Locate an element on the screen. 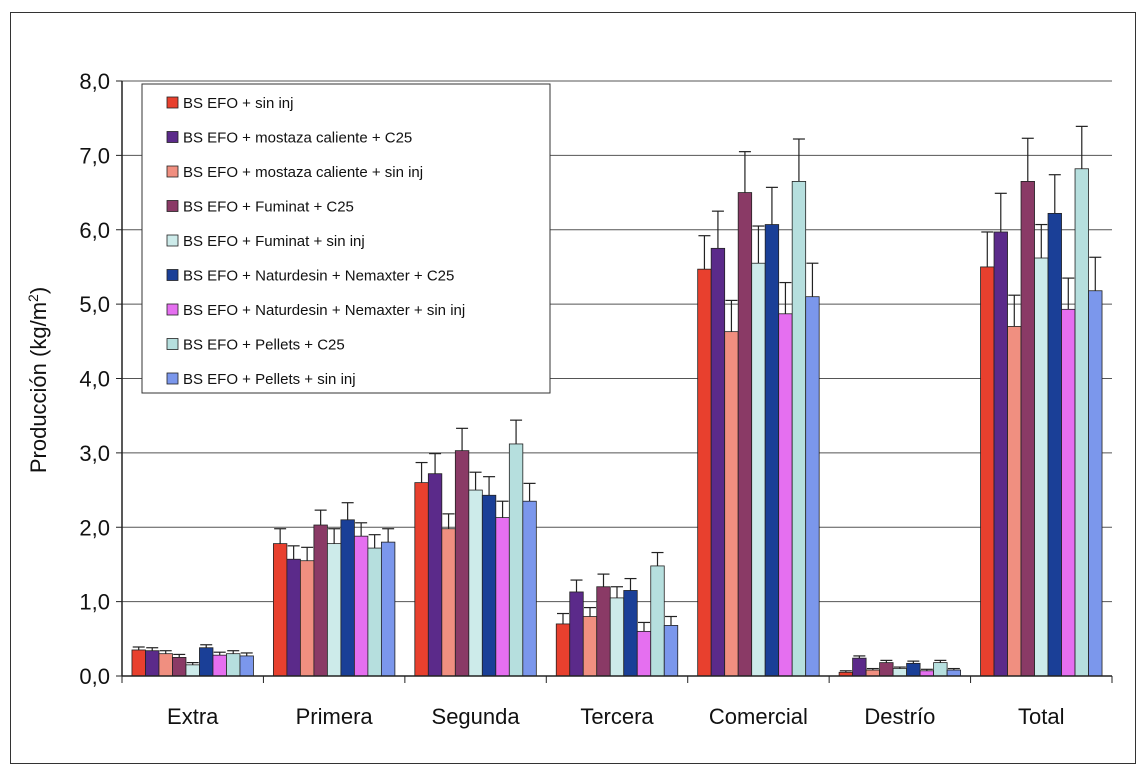  legend-label: BS EFO + Naturdesin + Nemaxter + sin inj is located at coordinates (324, 310).